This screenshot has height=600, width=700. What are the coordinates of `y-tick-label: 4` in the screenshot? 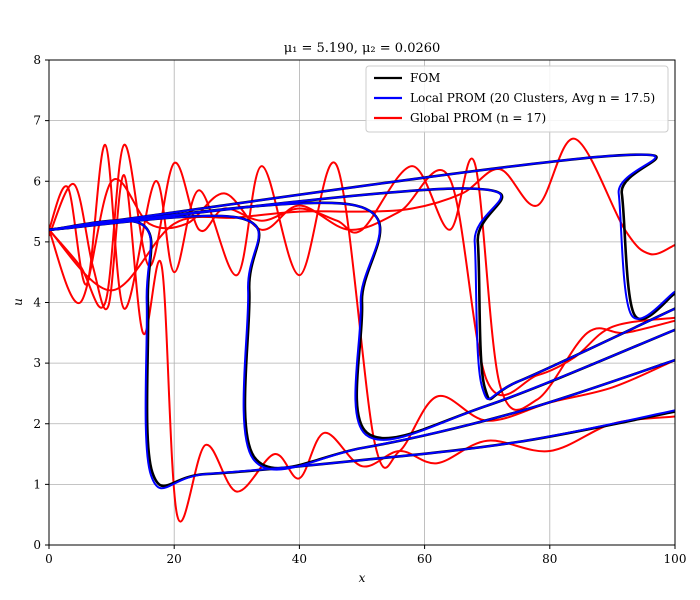 It's located at (37, 303).